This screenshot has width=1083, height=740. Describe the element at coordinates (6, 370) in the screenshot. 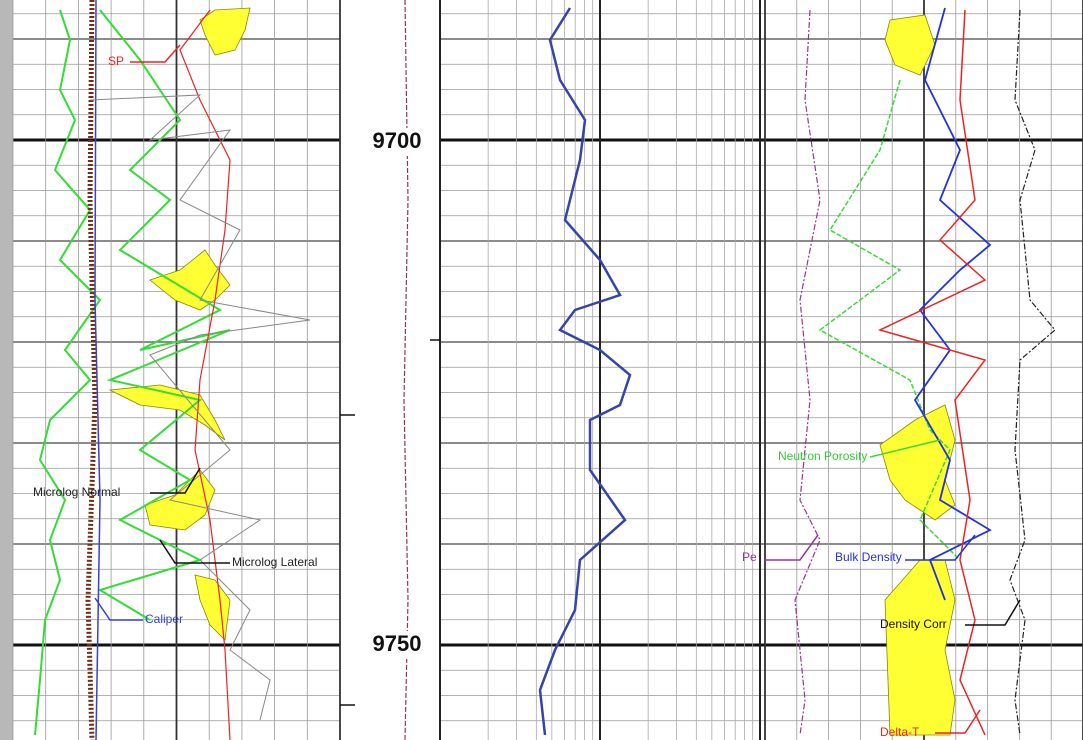

I see `left-edge` at that location.